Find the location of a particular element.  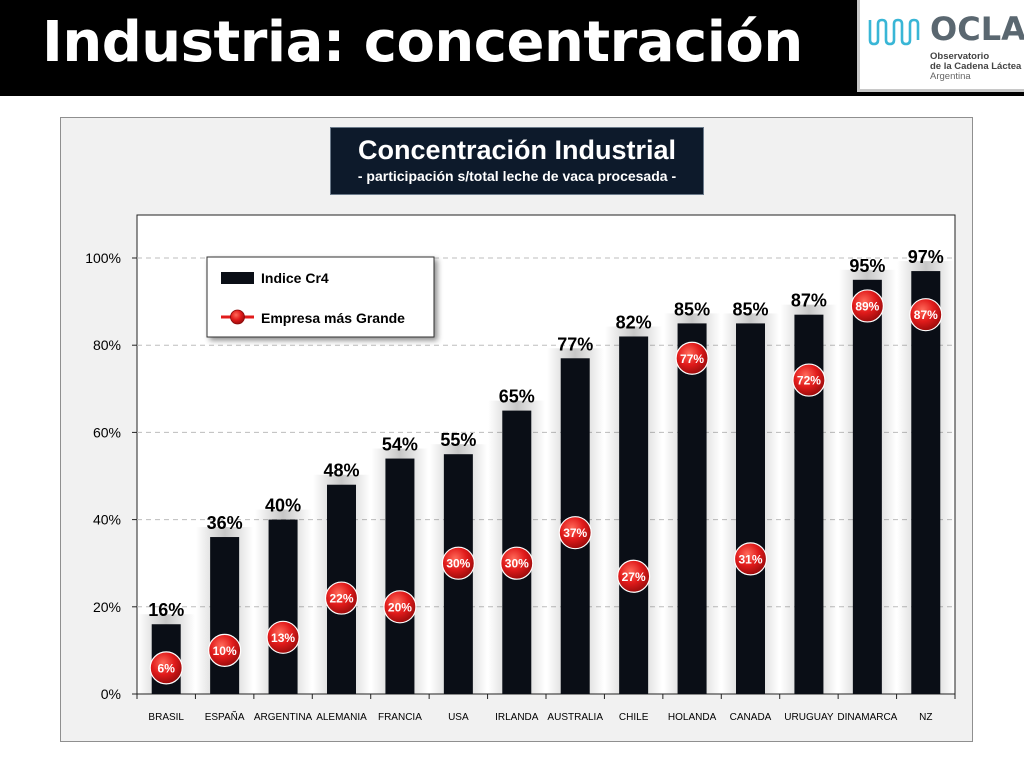

x-tick-label: ARGENTINA is located at coordinates (283, 717).